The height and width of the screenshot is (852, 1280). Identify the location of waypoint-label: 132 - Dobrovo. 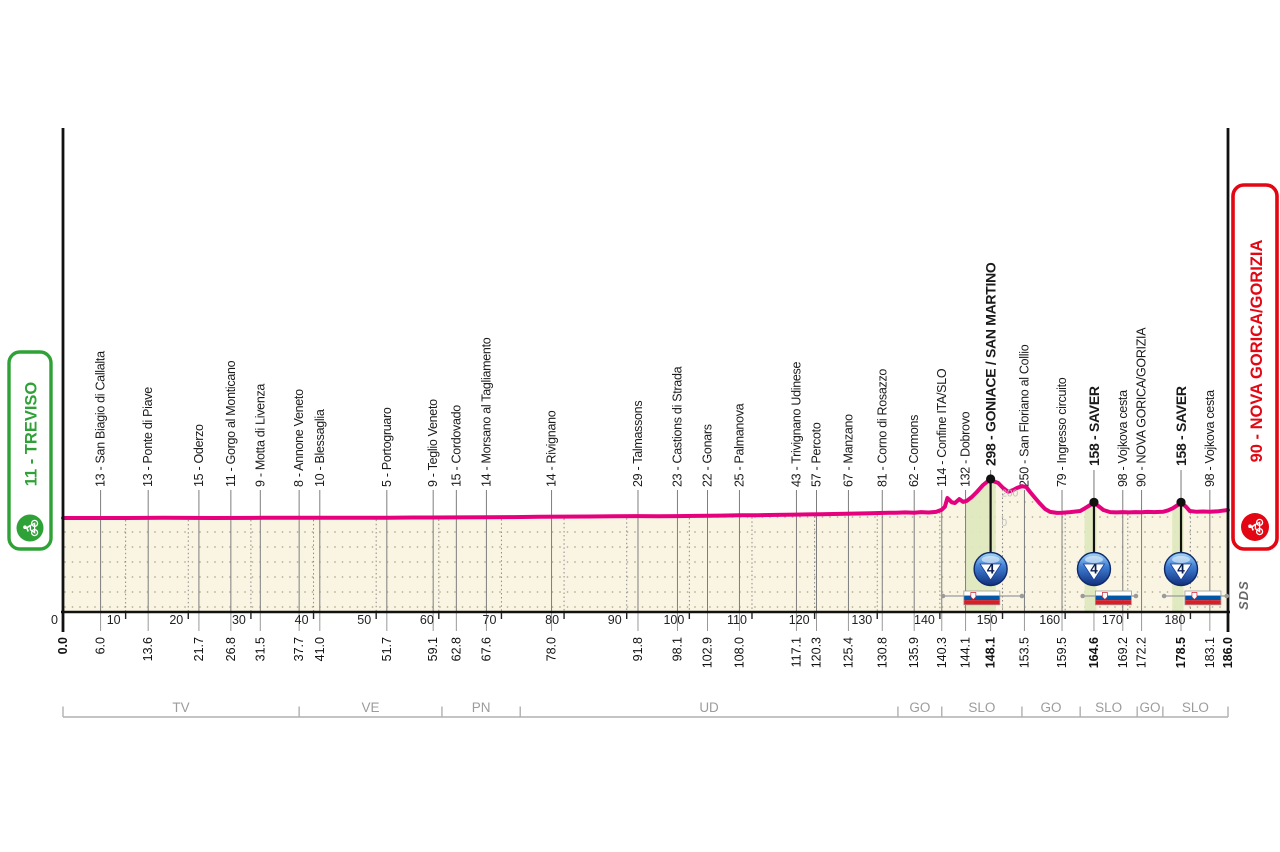
(966, 449).